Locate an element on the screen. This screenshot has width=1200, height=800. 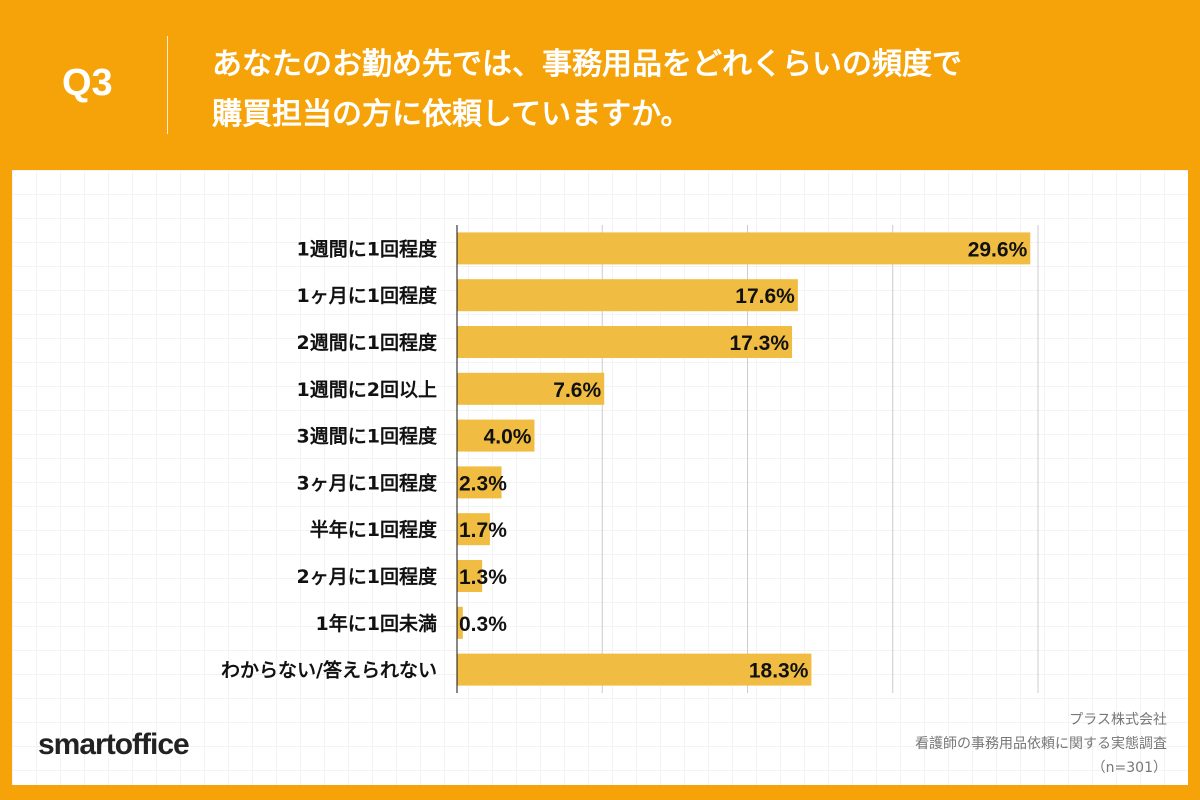
value-label: 1.7% is located at coordinates (483, 530).